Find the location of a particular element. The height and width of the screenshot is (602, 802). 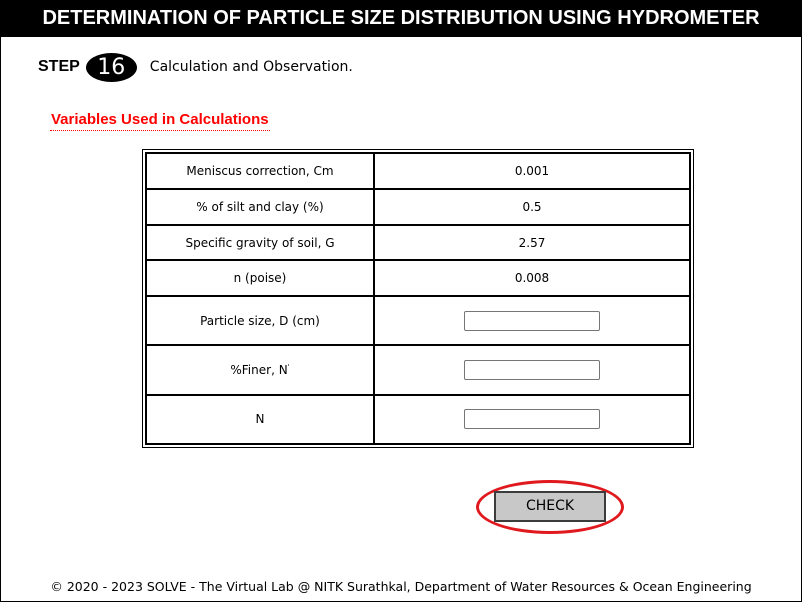

n-label: N is located at coordinates (261, 420).